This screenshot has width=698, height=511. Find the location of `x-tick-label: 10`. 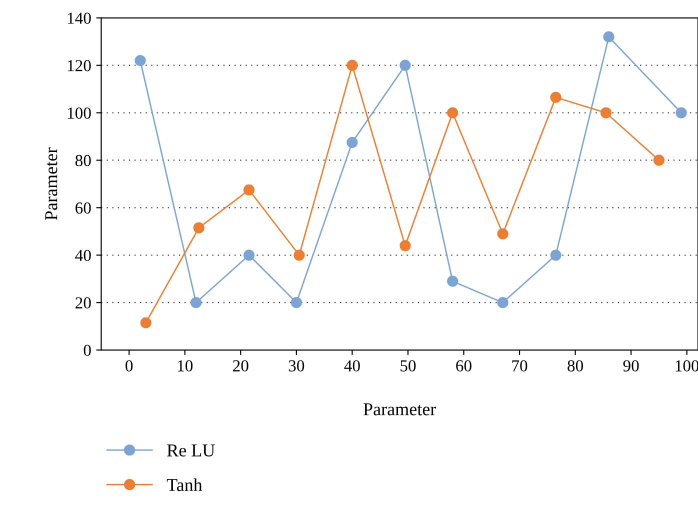

x-tick-label: 10 is located at coordinates (185, 366).